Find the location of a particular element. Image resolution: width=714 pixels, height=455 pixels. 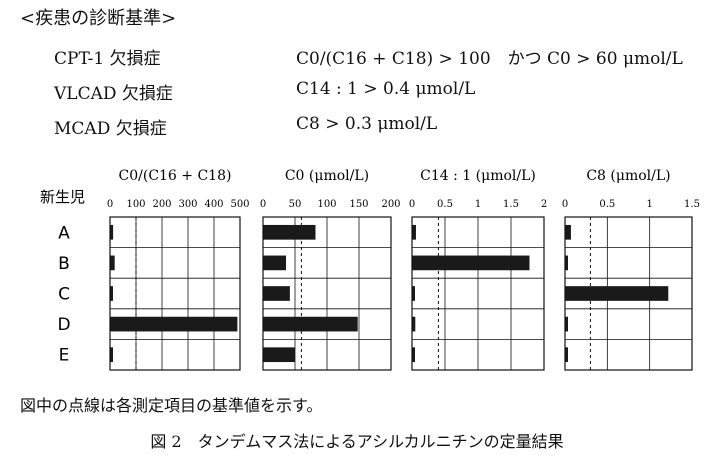

chart-title: C8 (μmol/L) is located at coordinates (628, 176).